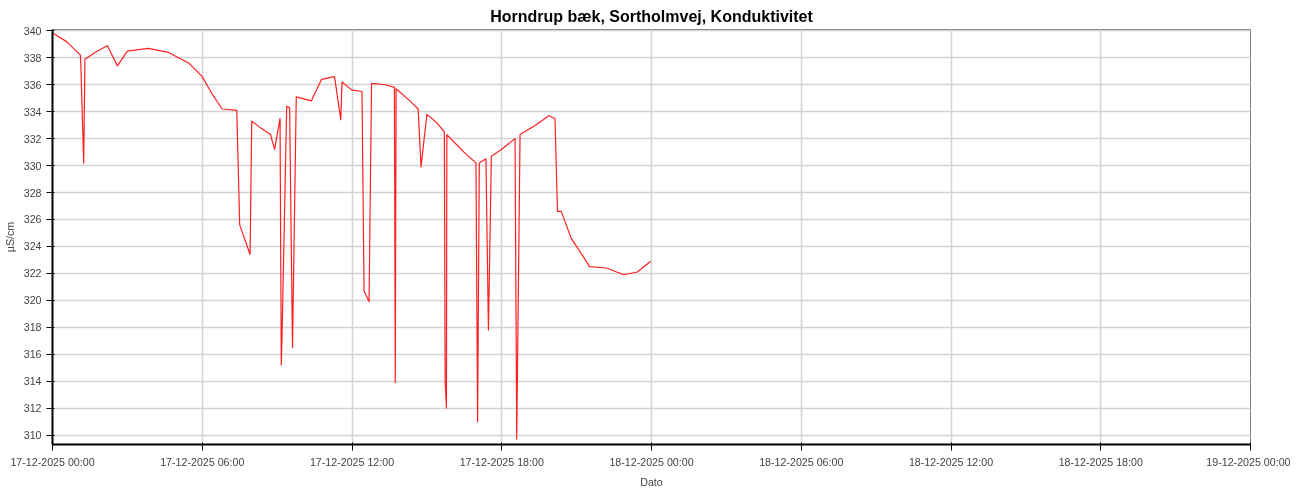 The image size is (1300, 500). What do you see at coordinates (32, 84) in the screenshot?
I see `y-tick-label: 336` at bounding box center [32, 84].